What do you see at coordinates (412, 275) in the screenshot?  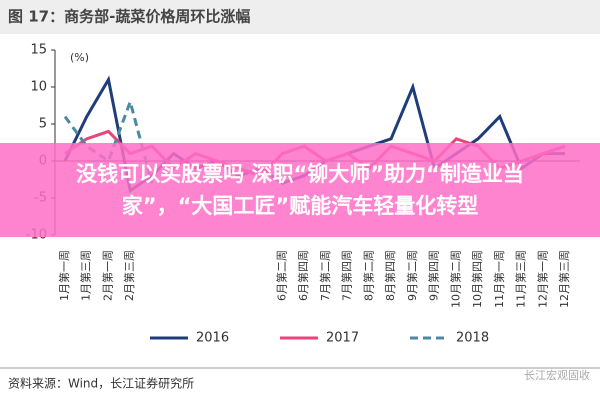 I see `x-tick-label: 9月第二周` at bounding box center [412, 275].